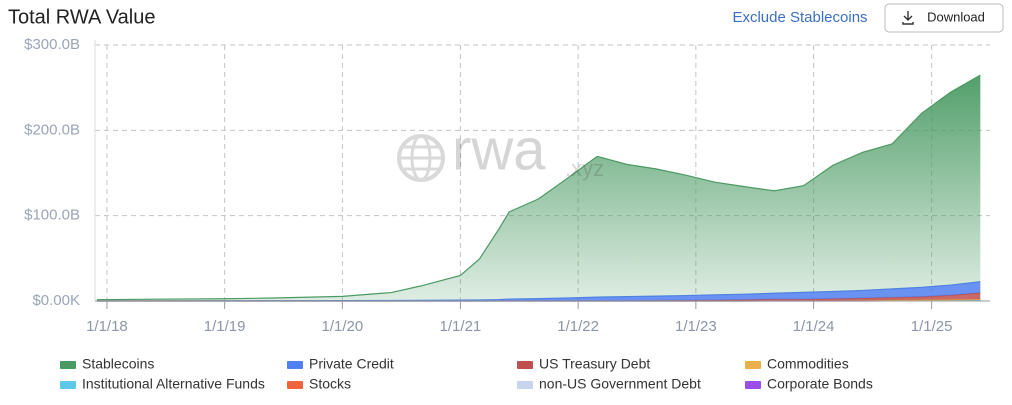 The width and height of the screenshot is (1012, 405). What do you see at coordinates (52, 44) in the screenshot?
I see `y-tick-label: $300.0B` at bounding box center [52, 44].